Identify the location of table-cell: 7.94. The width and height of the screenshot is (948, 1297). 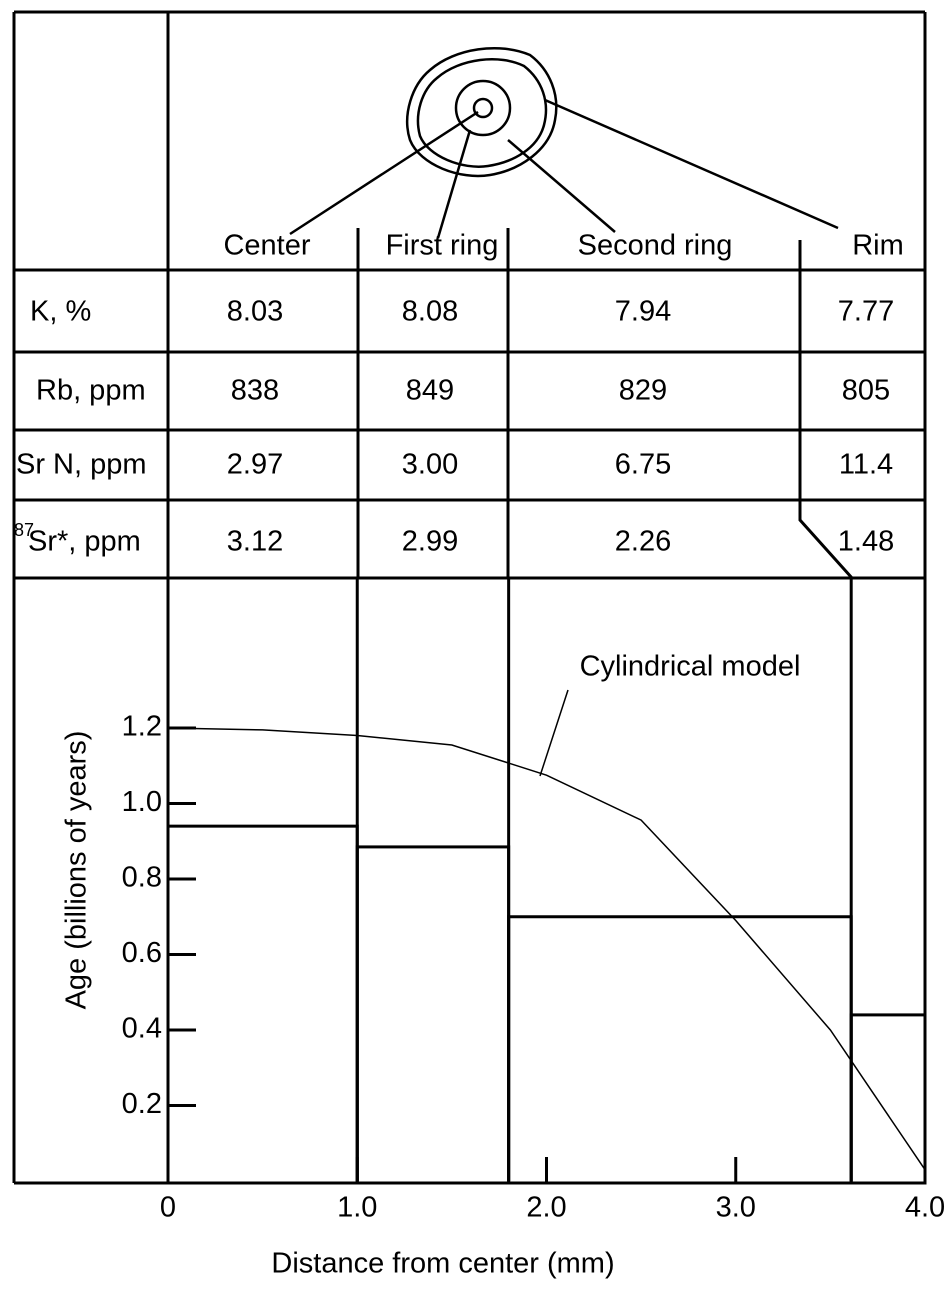
(643, 312).